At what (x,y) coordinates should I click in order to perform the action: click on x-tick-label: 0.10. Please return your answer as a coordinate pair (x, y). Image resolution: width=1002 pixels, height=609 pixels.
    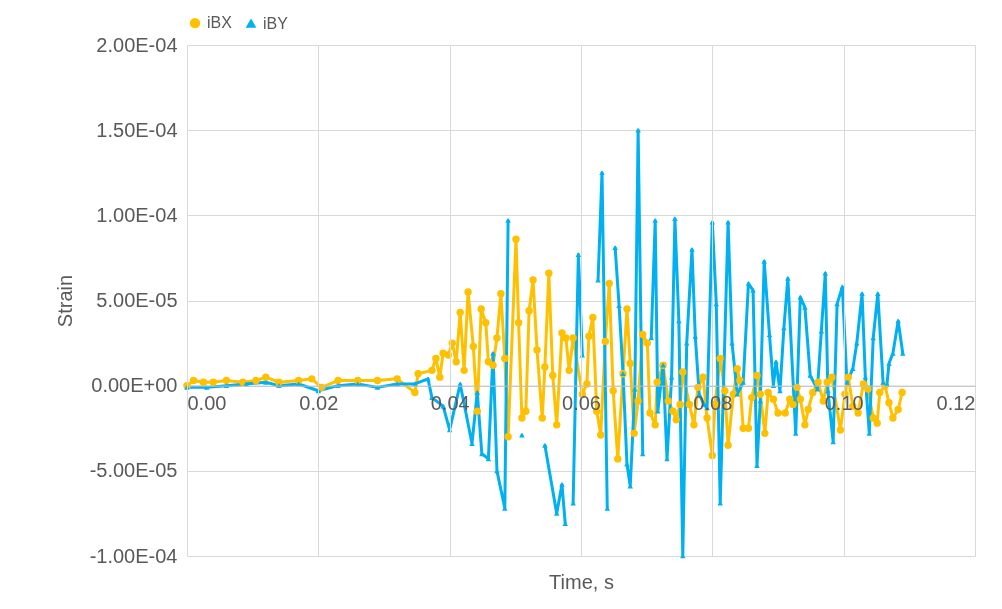
    Looking at the image, I should click on (844, 403).